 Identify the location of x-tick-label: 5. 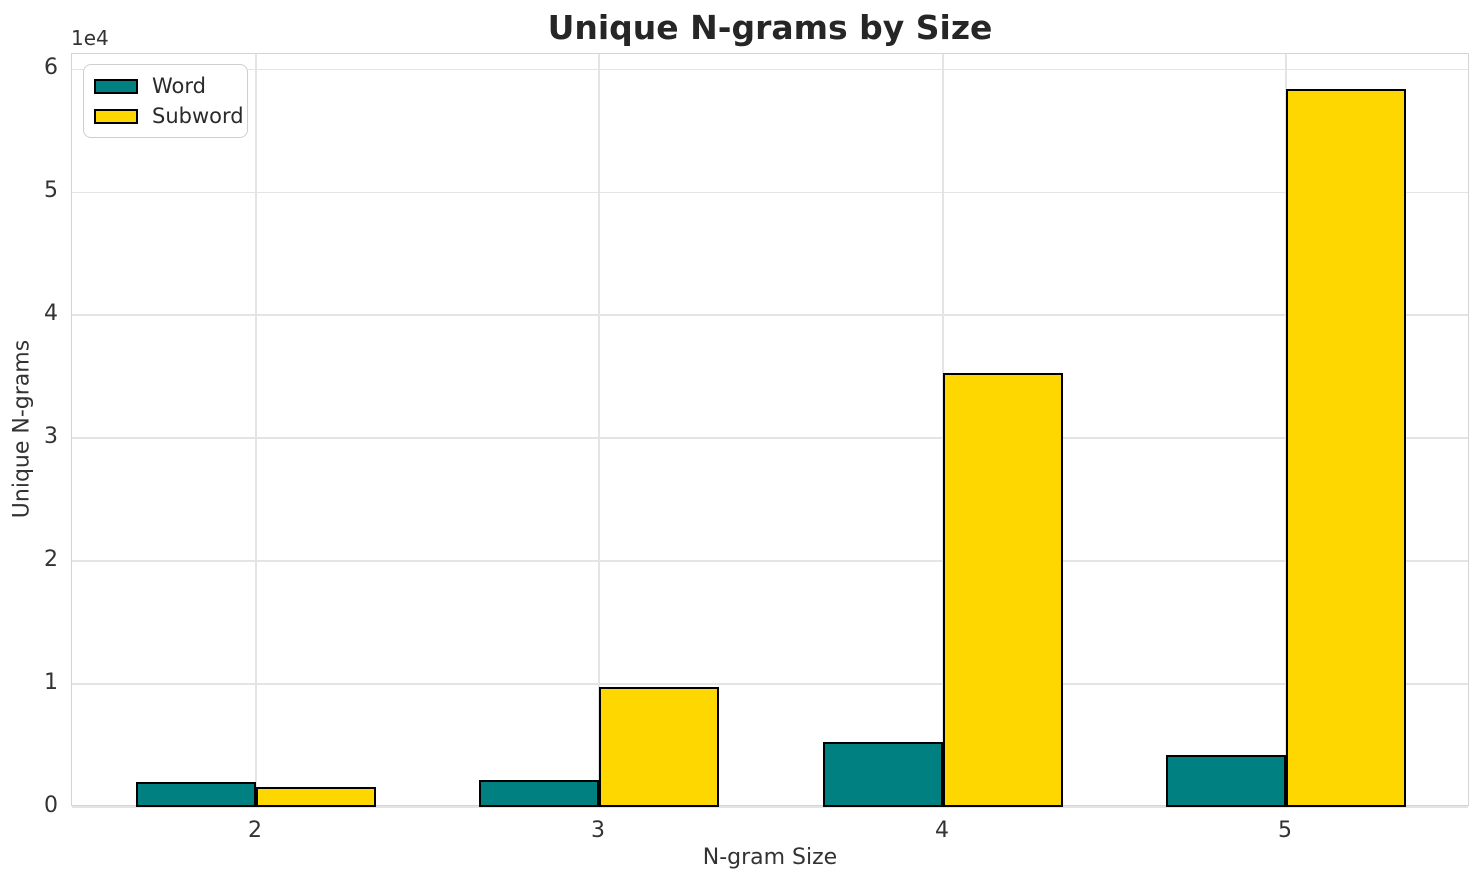
(1285, 830).